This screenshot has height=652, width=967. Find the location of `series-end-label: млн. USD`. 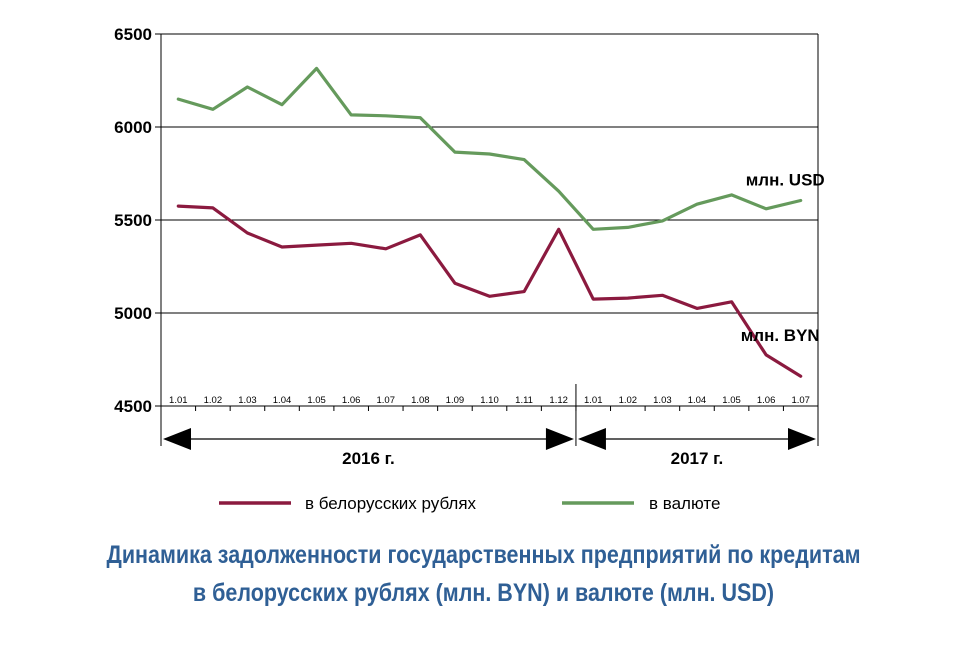

series-end-label: млн. USD is located at coordinates (785, 179).